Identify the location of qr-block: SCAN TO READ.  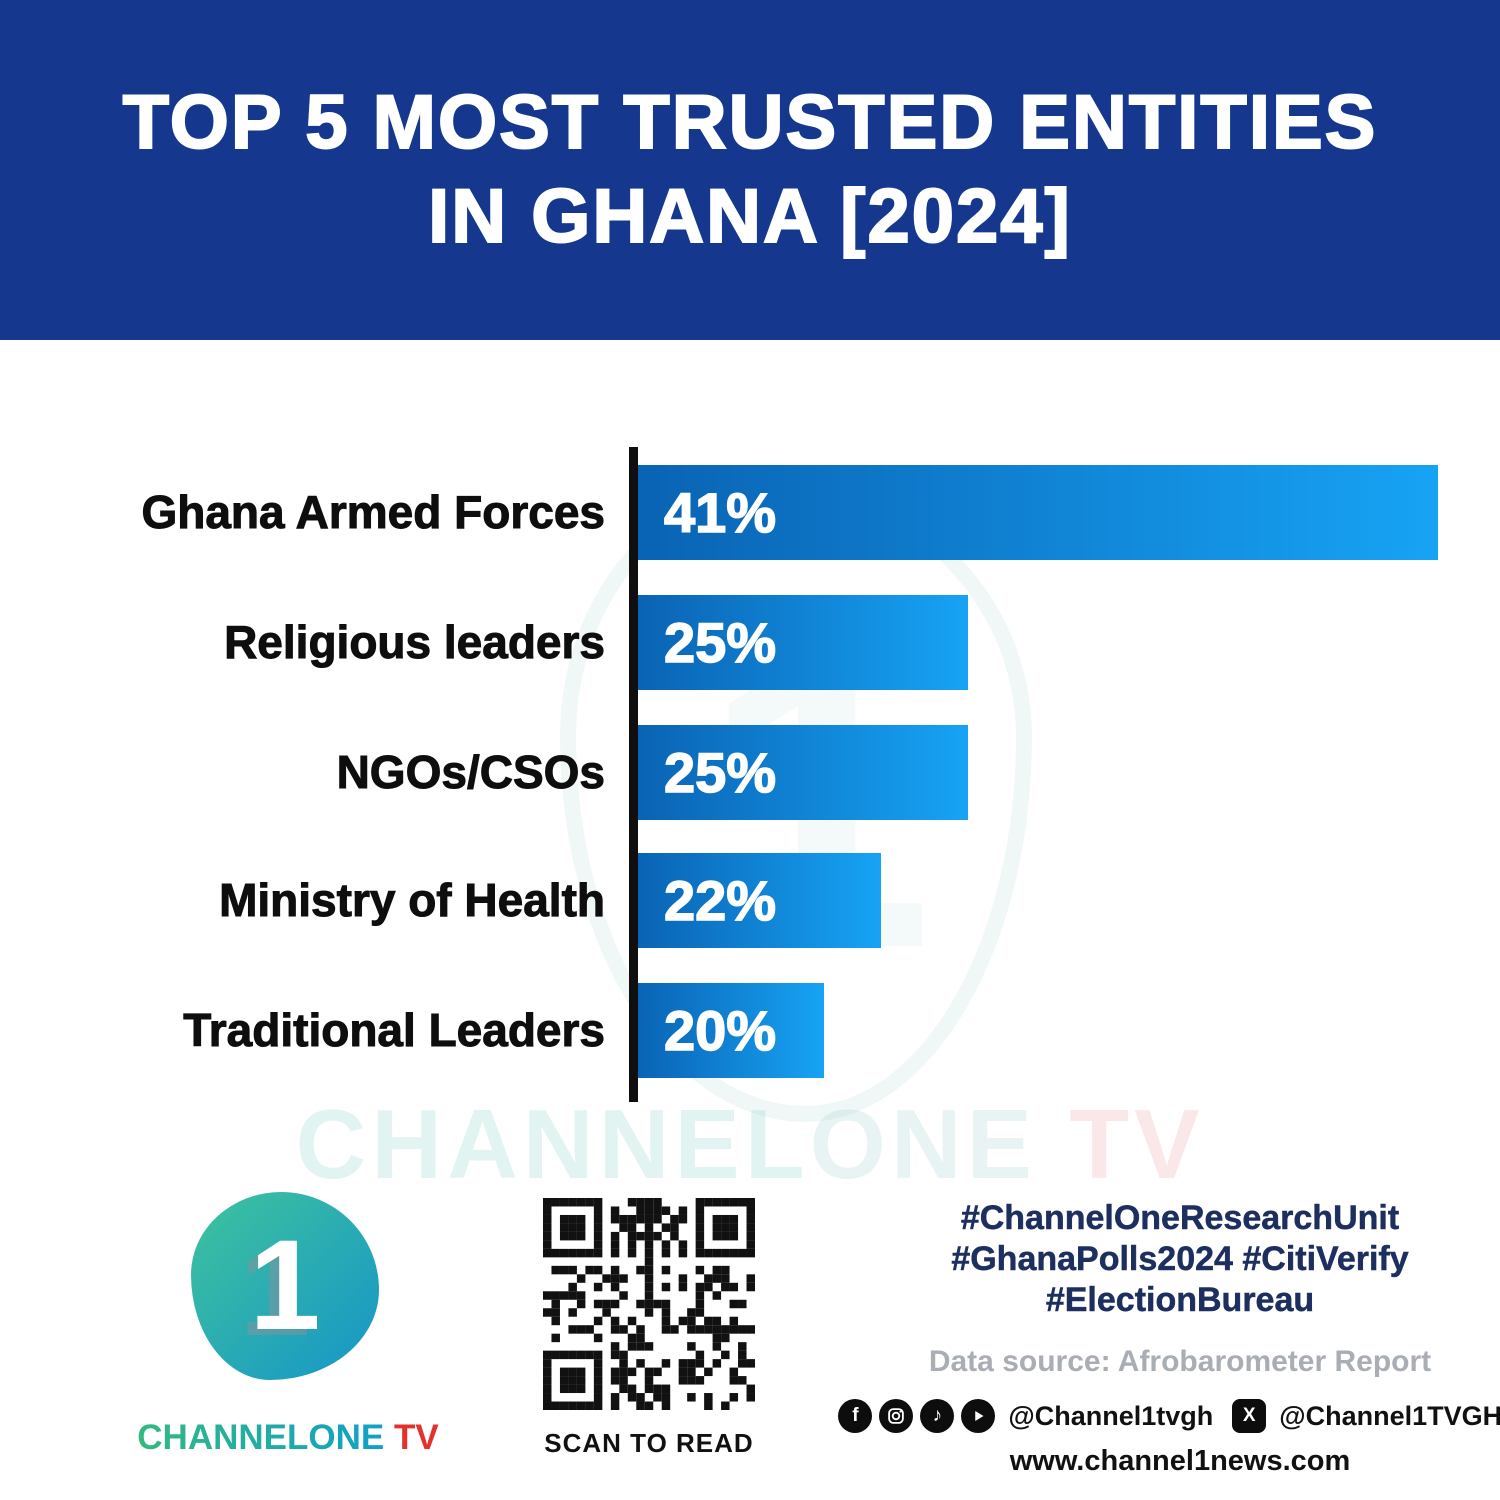
(649, 1328).